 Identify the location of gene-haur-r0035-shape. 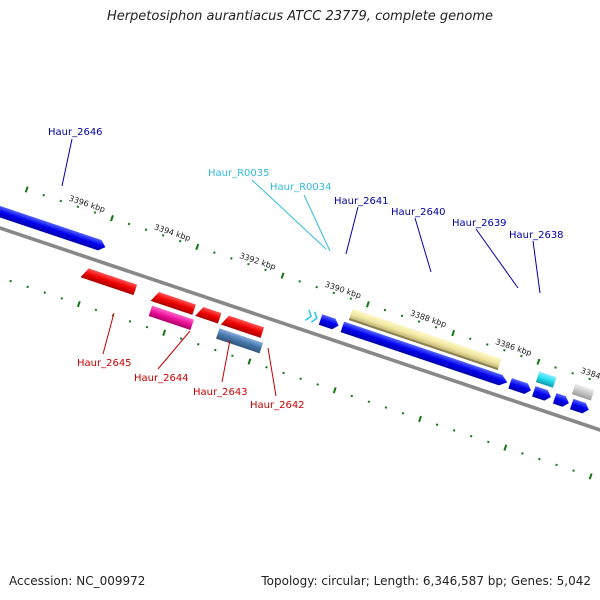
(309, 315).